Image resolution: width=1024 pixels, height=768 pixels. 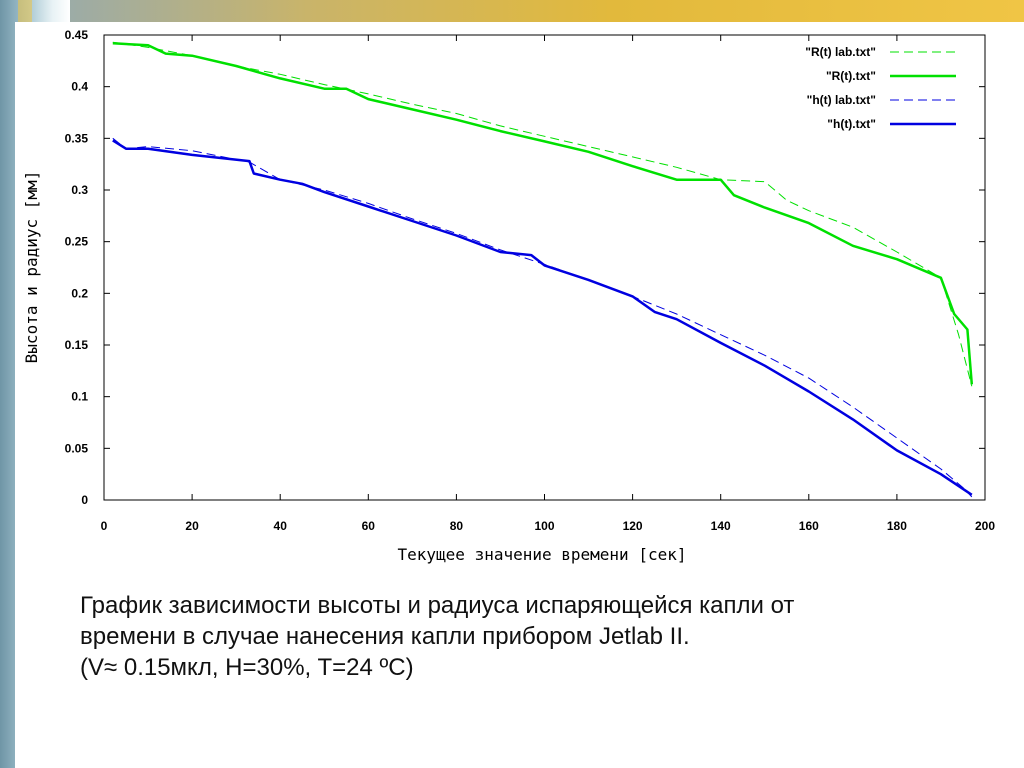 What do you see at coordinates (897, 526) in the screenshot?
I see `x-tick-label: 180` at bounding box center [897, 526].